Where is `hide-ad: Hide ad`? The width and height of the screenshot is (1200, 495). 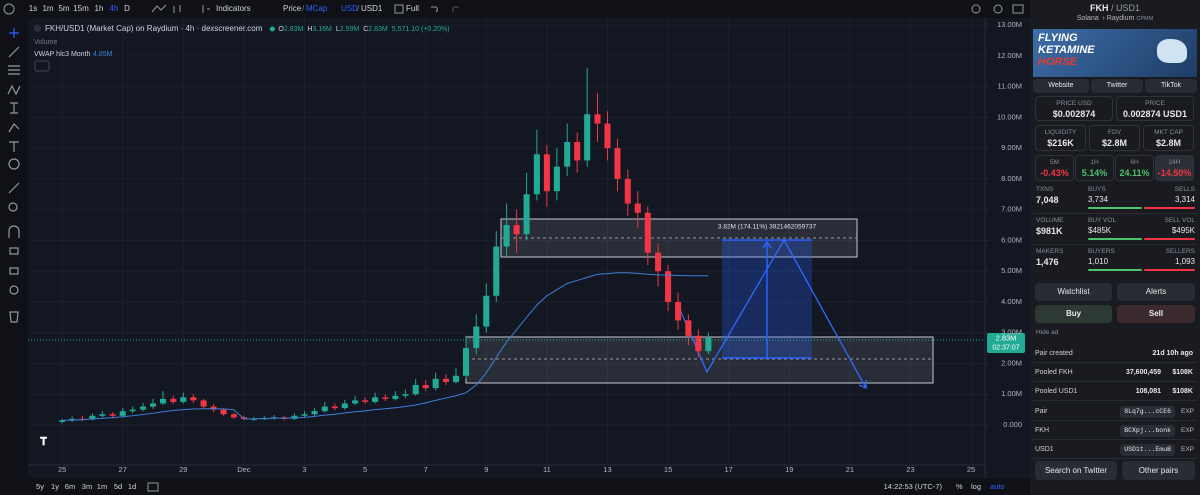
hide-ad: Hide ad is located at coordinates (1047, 332).